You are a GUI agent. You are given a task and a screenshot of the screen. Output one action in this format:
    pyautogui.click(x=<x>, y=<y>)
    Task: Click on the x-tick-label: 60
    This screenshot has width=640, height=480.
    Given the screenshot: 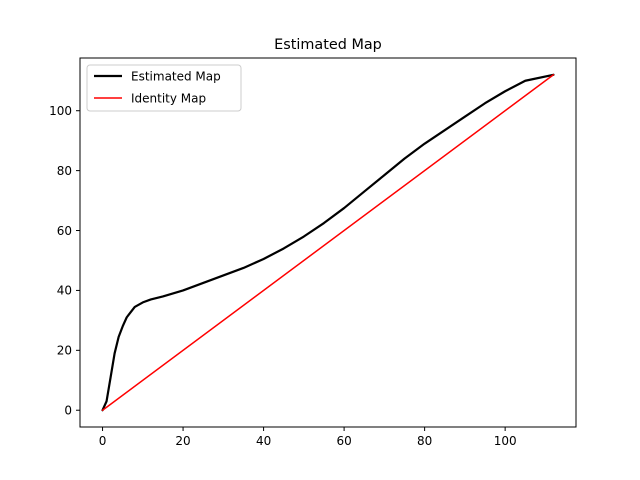 What is the action you would take?
    pyautogui.click(x=343, y=441)
    